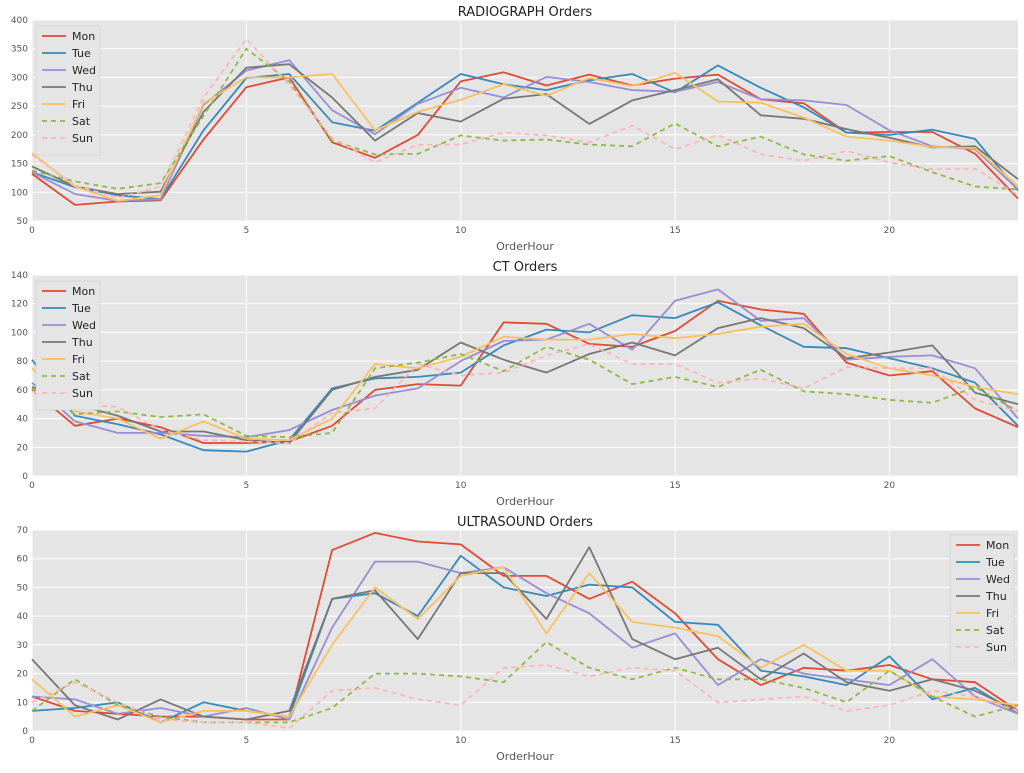 This screenshot has width=1024, height=773. What do you see at coordinates (23, 531) in the screenshot?
I see `y-tick-label: 70` at bounding box center [23, 531].